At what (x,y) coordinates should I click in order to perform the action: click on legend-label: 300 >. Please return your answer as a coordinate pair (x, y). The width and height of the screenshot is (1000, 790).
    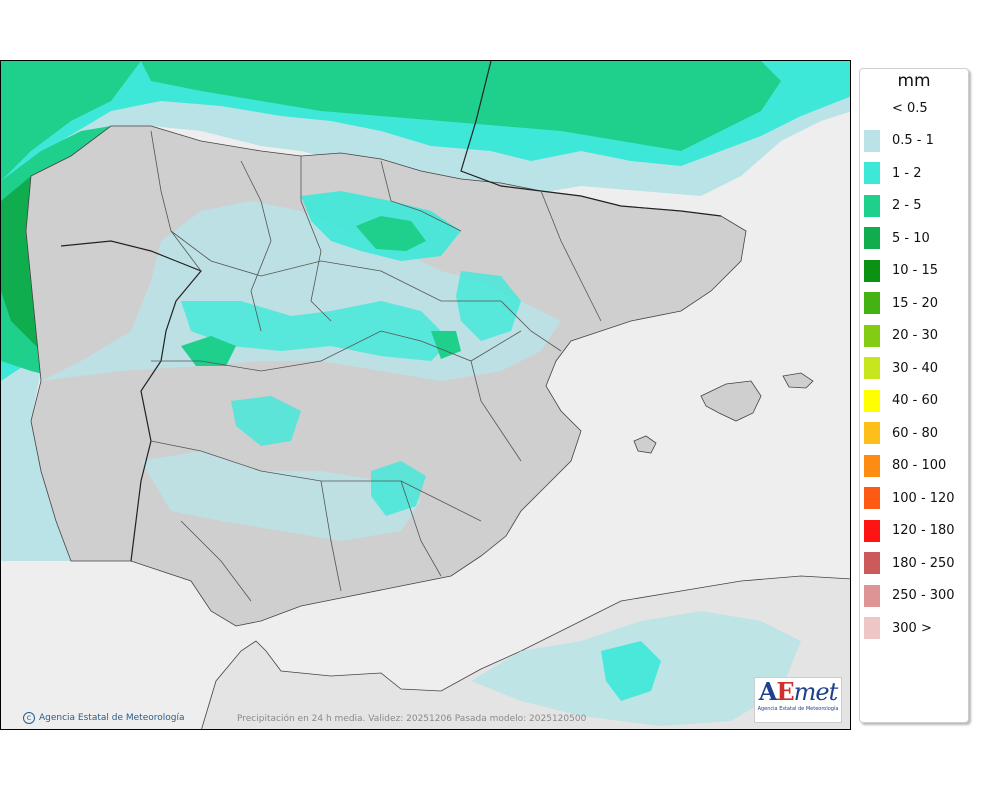
    Looking at the image, I should click on (912, 628).